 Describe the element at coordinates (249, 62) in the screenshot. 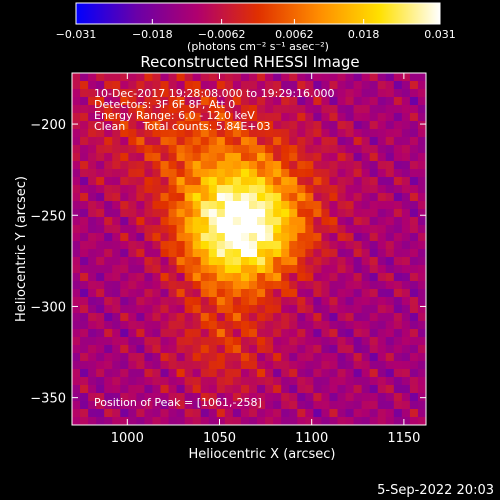

I see `chart-title: Reconstructed RHESSI Image` at that location.